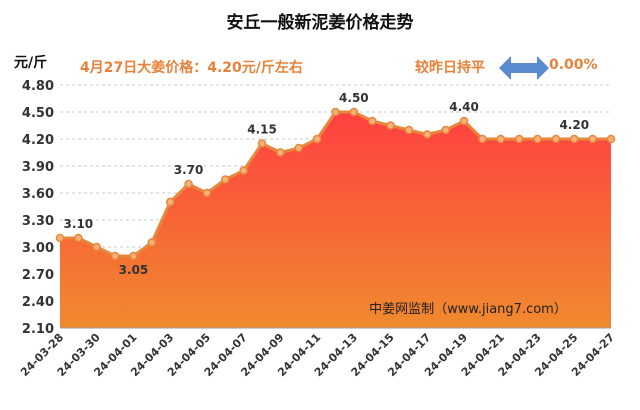 Image resolution: width=640 pixels, height=410 pixels. What do you see at coordinates (574, 125) in the screenshot?
I see `data-label: 4.20` at bounding box center [574, 125].